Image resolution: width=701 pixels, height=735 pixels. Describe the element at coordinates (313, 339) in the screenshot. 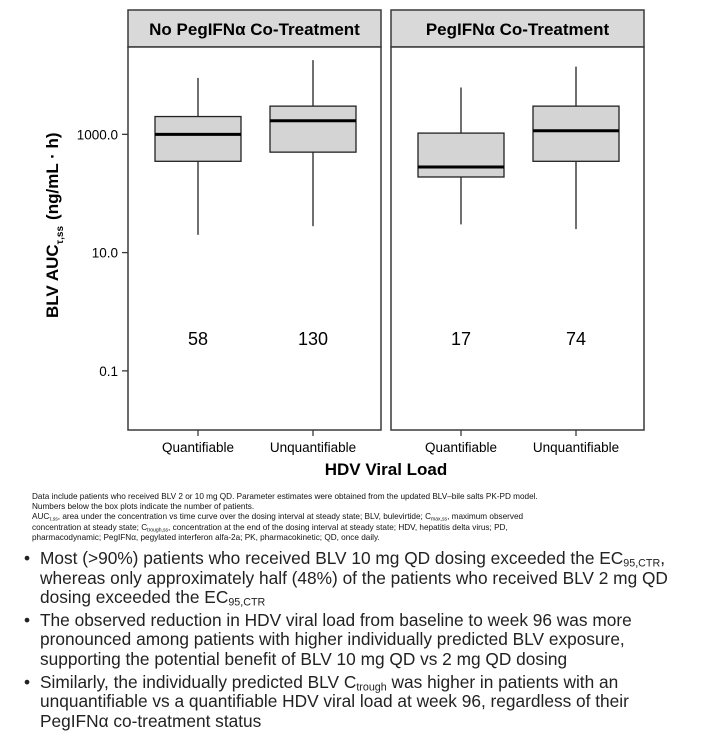

I see `n-label-p0-unquantifiable: 130` at that location.